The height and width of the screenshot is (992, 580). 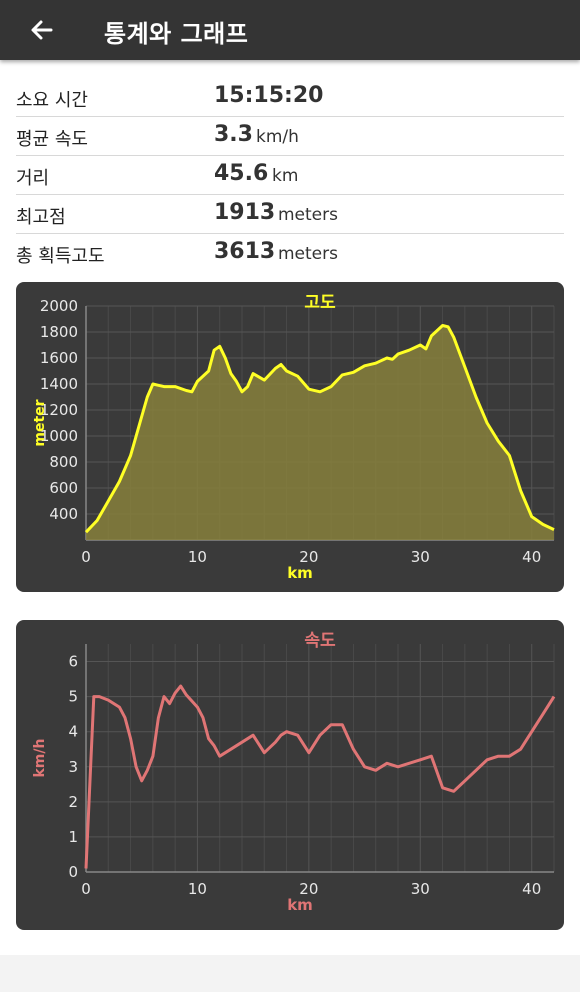 What do you see at coordinates (59, 358) in the screenshot?
I see `y-tick-label: 1600` at bounding box center [59, 358].